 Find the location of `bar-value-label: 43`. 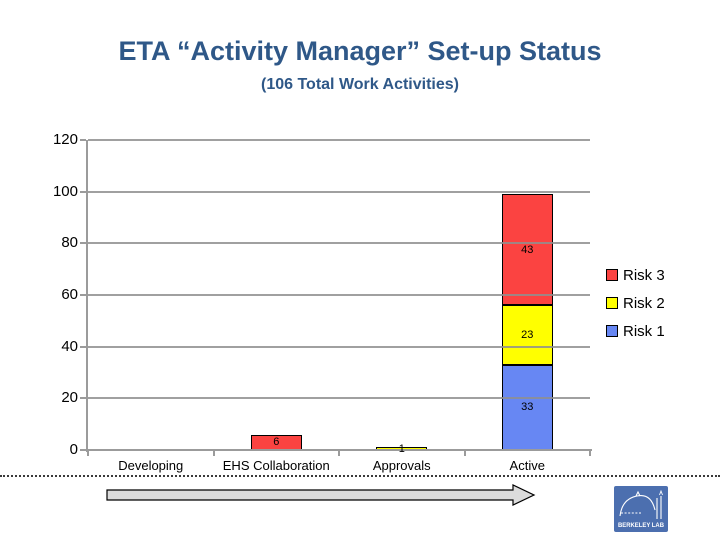

bar-value-label: 43 is located at coordinates (527, 249).